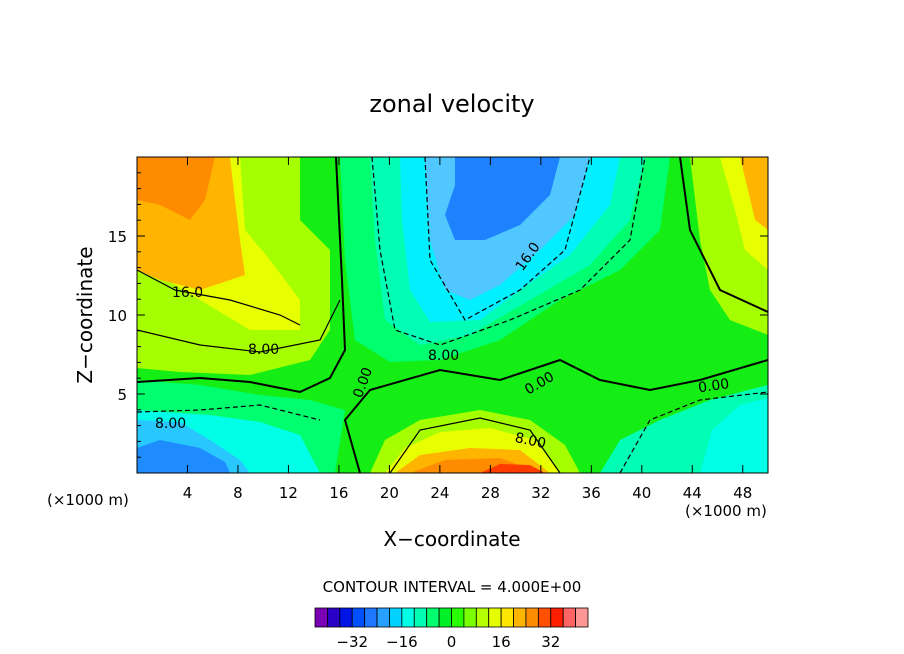 This screenshot has height=654, width=904. I want to click on x-tick-label: 36, so click(591, 493).